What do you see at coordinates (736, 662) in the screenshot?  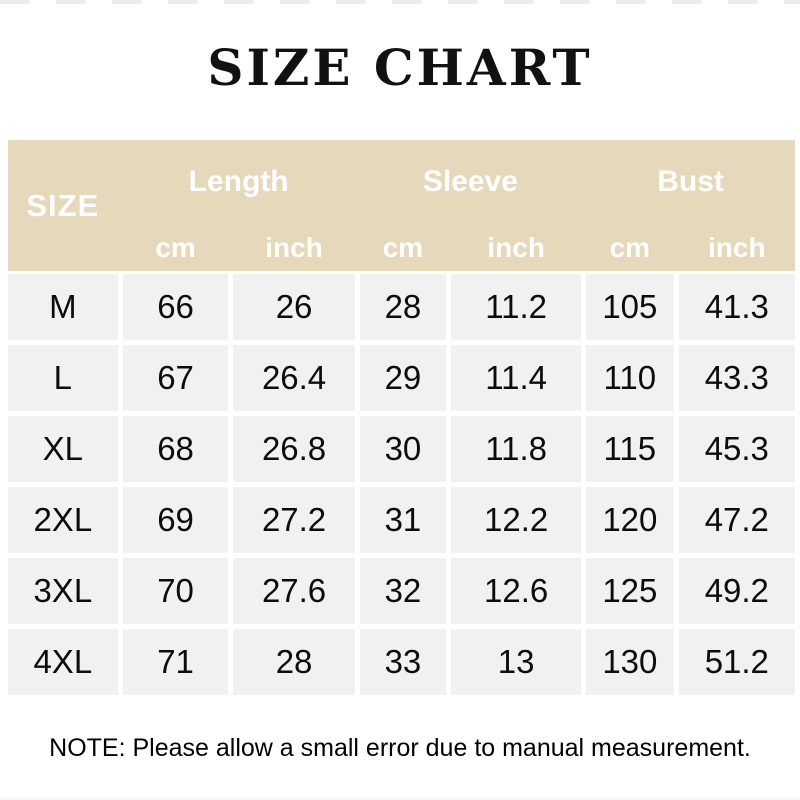 I see `value-cell: 51.2` at bounding box center [736, 662].